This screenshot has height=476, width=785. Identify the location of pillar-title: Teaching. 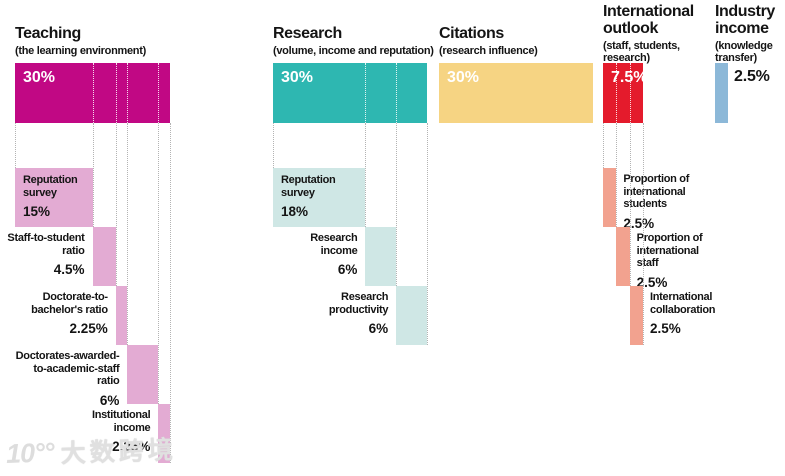
(48, 33).